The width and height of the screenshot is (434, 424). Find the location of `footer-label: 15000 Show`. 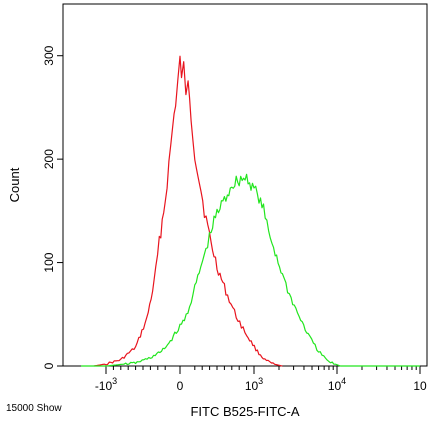

footer-label: 15000 Show is located at coordinates (34, 408).